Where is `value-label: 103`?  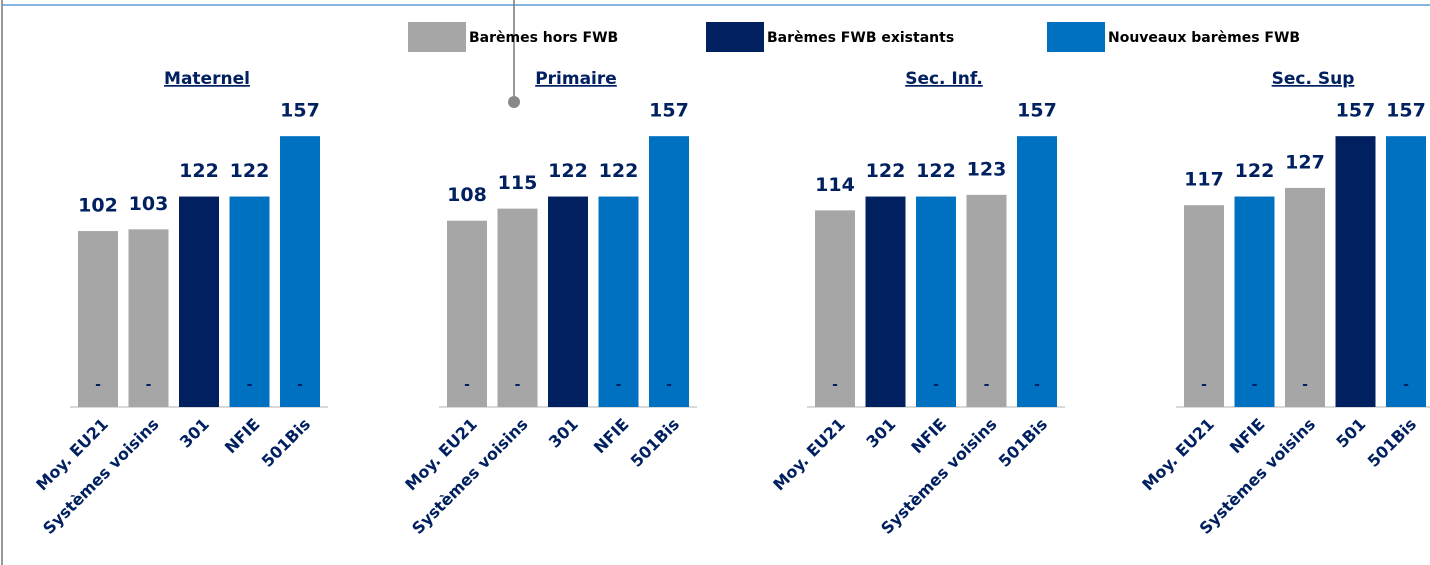
value-label: 103 is located at coordinates (149, 204).